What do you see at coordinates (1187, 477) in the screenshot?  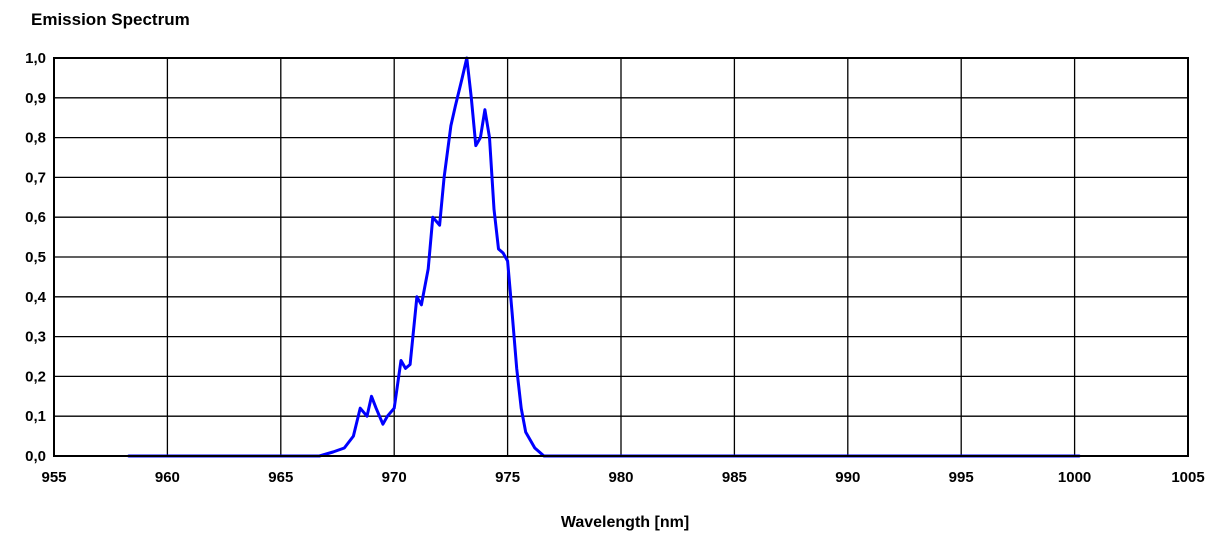 I see `x-tick-label: 1005` at bounding box center [1187, 477].